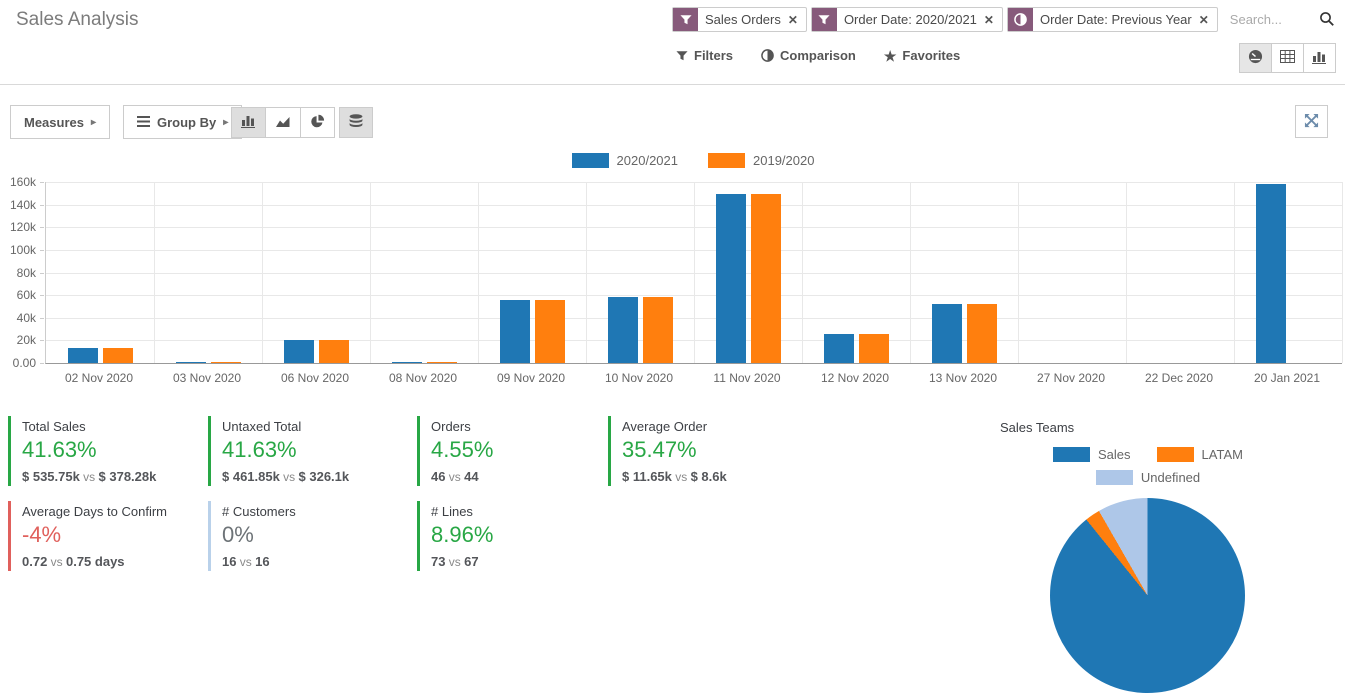 This screenshot has width=1345, height=693. Describe the element at coordinates (356, 122) in the screenshot. I see `stacked-toggle-button` at that location.